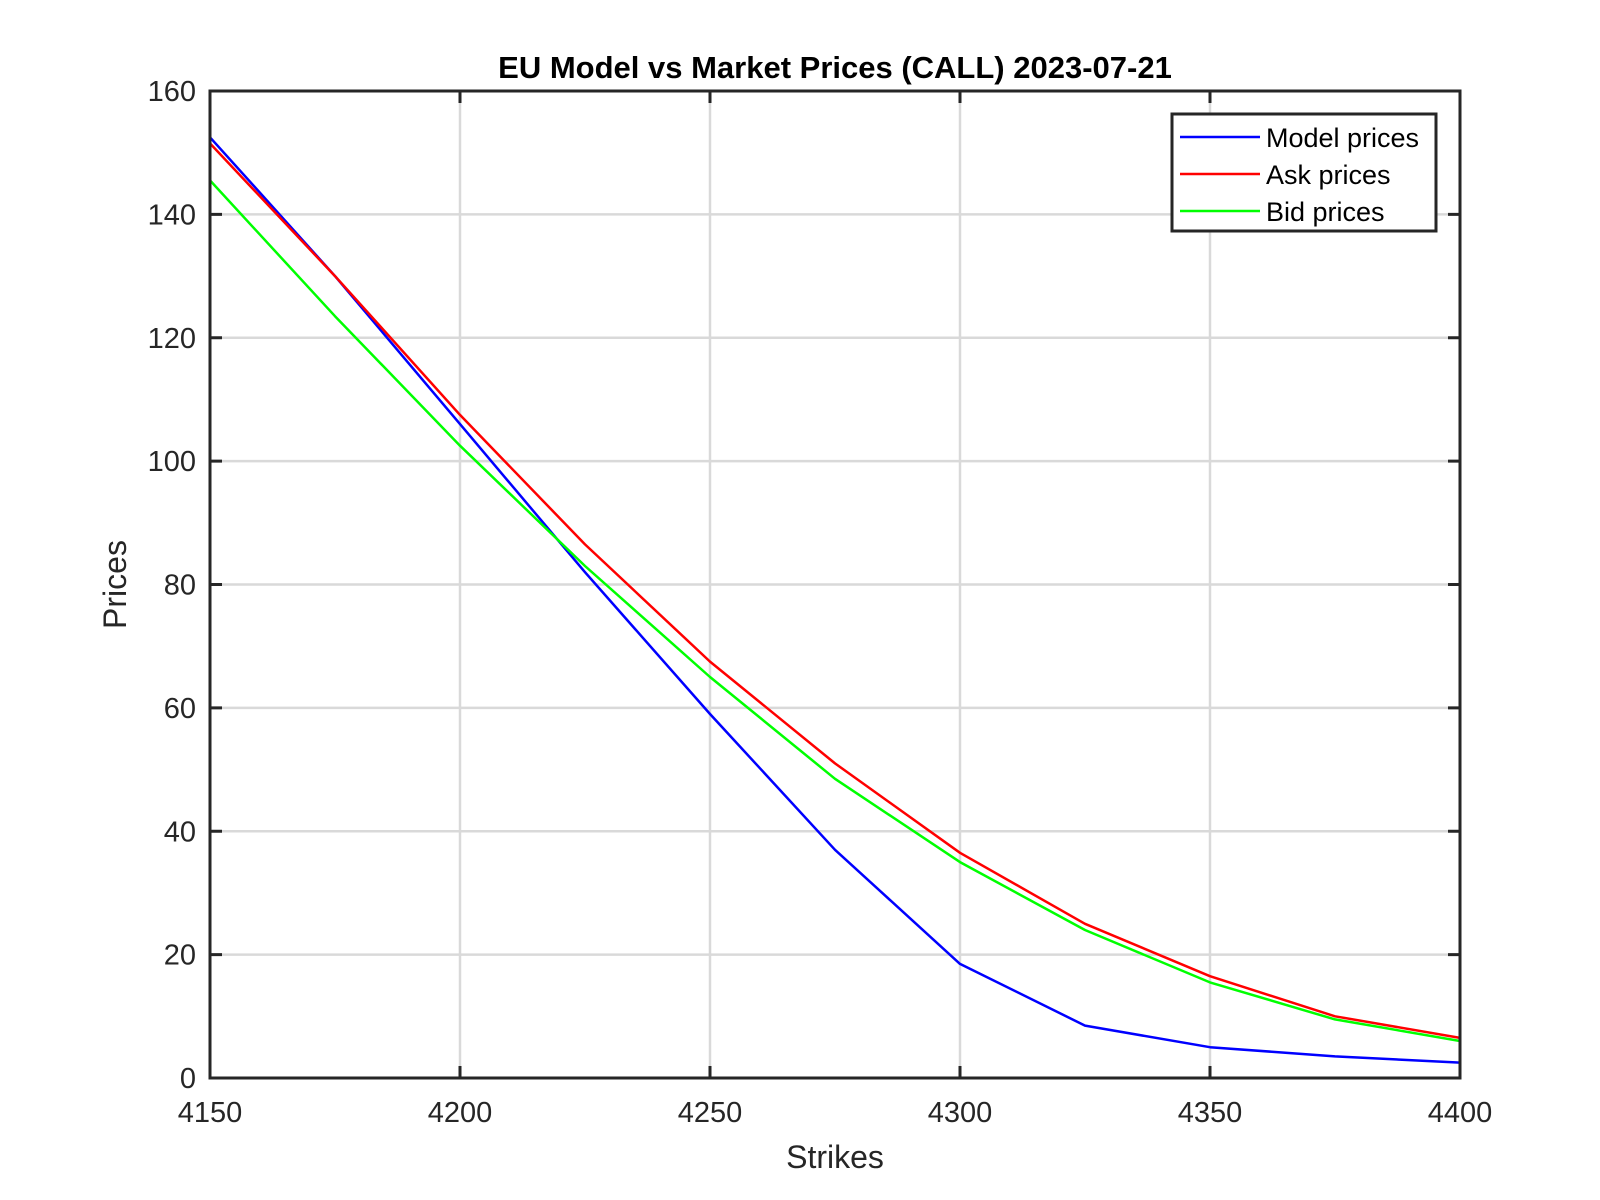 This screenshot has height=1200, width=1600. Describe the element at coordinates (210, 1113) in the screenshot. I see `x-tick-label: 4150` at that location.